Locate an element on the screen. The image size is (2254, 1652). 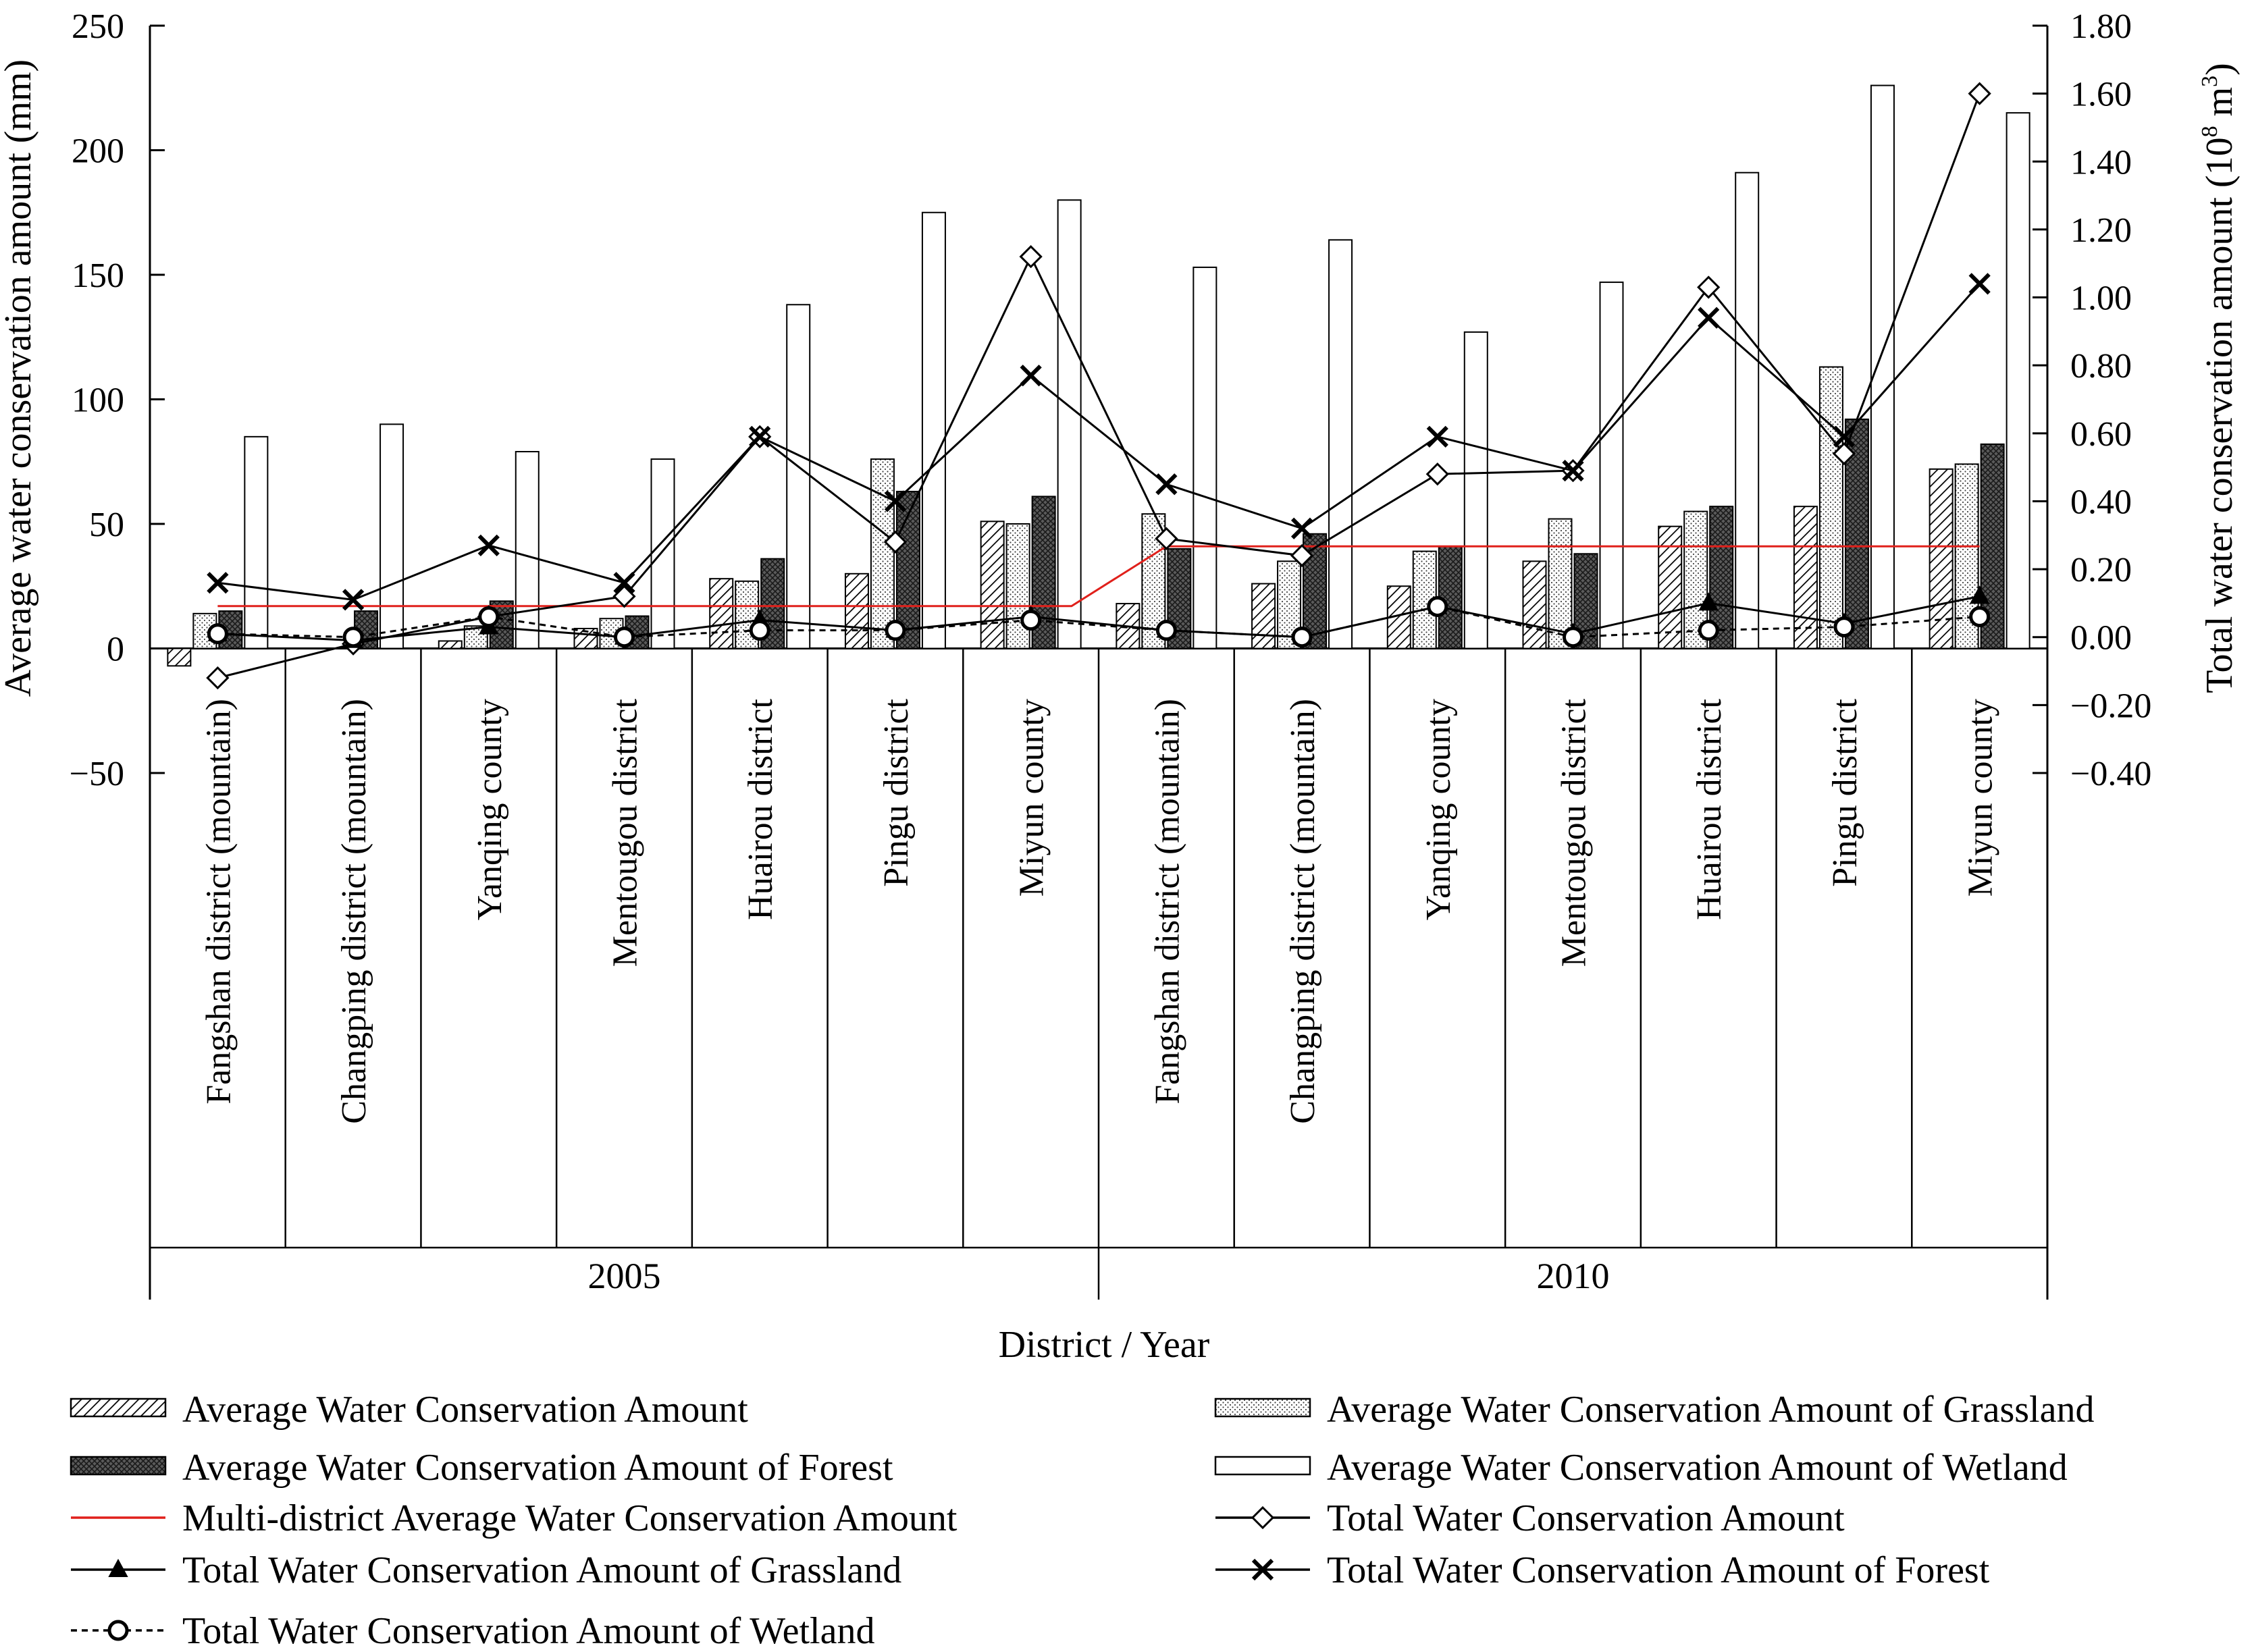
right-tick-label: 0.40 is located at coordinates (2101, 502).